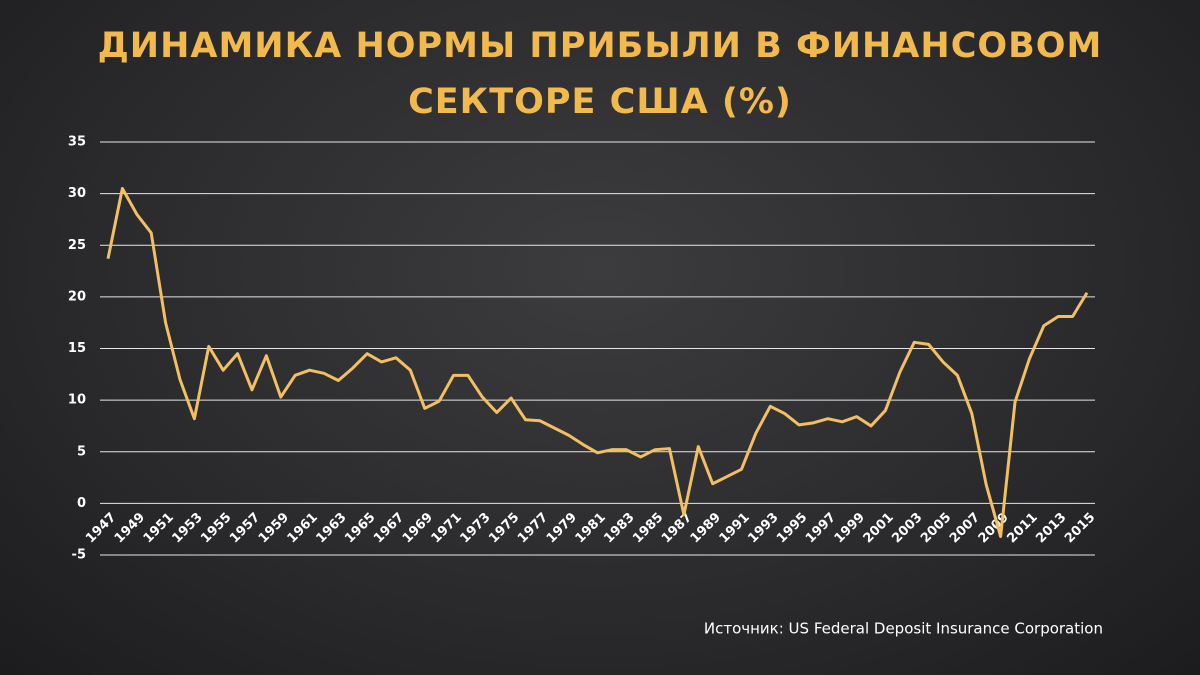 The width and height of the screenshot is (1200, 675). What do you see at coordinates (562, 528) in the screenshot?
I see `x-tick-label: 1979` at bounding box center [562, 528].